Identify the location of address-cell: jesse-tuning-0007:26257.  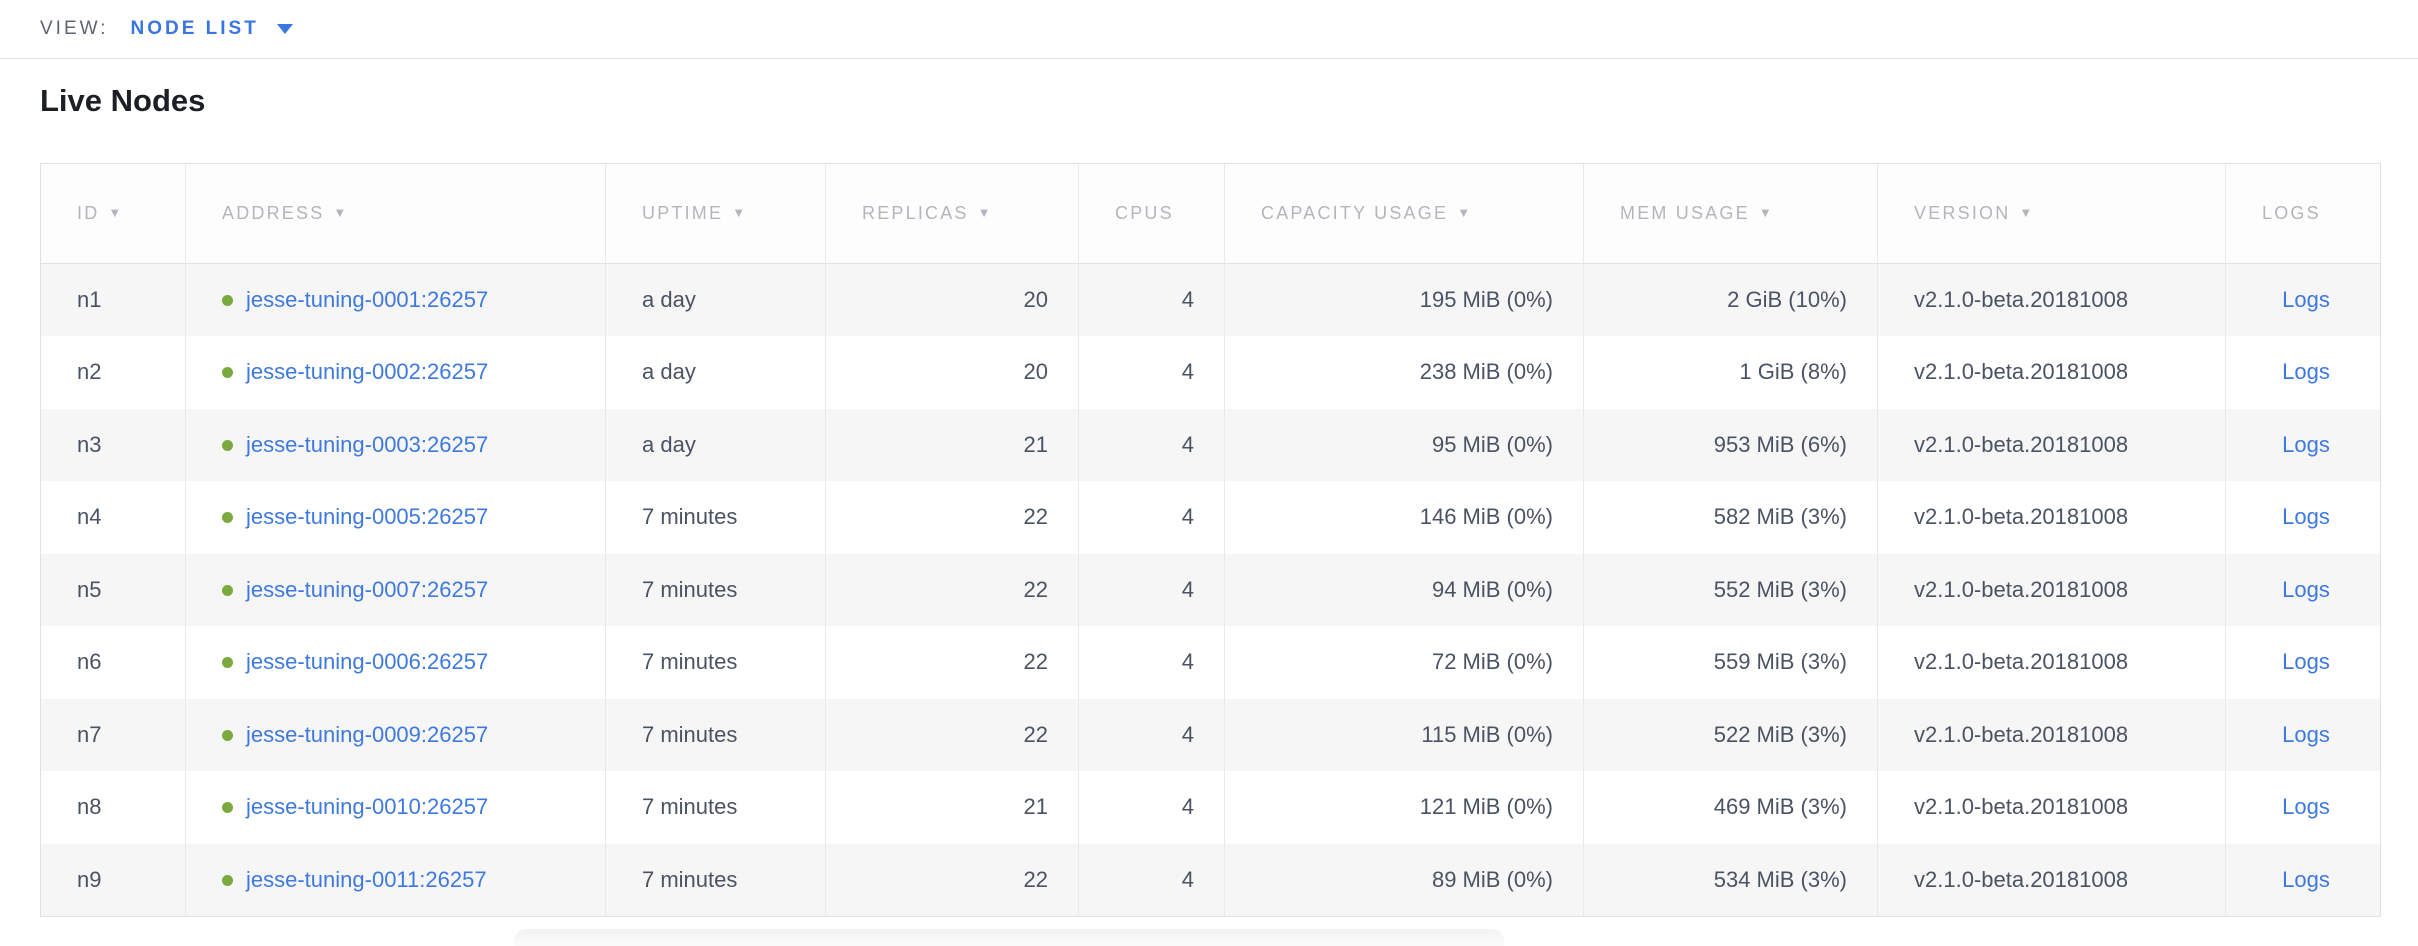
(395, 589).